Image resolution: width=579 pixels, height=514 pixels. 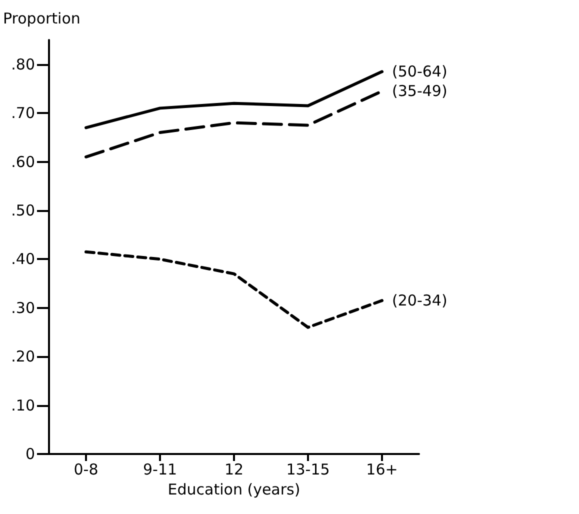 What do you see at coordinates (23, 64) in the screenshot?
I see `y-tick-label: .80` at bounding box center [23, 64].